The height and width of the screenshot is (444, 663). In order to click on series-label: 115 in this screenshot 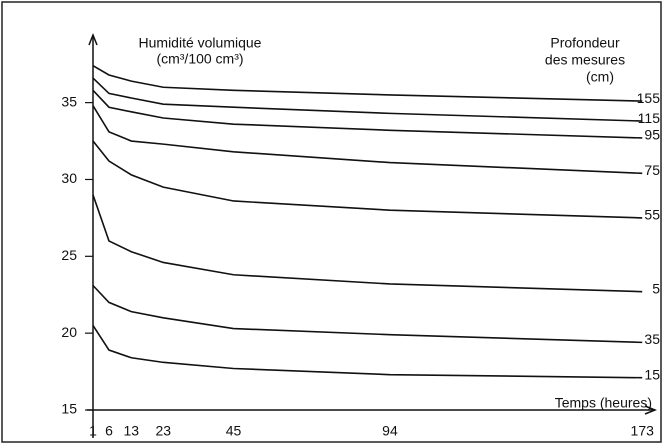, I will do `click(649, 118)`.